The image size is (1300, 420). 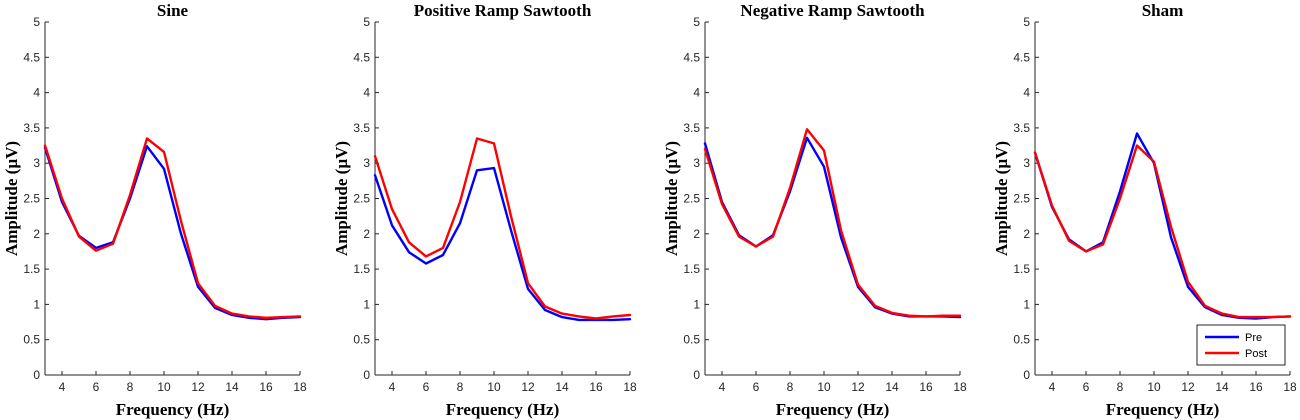 I want to click on legend-box, so click(x=1241, y=345).